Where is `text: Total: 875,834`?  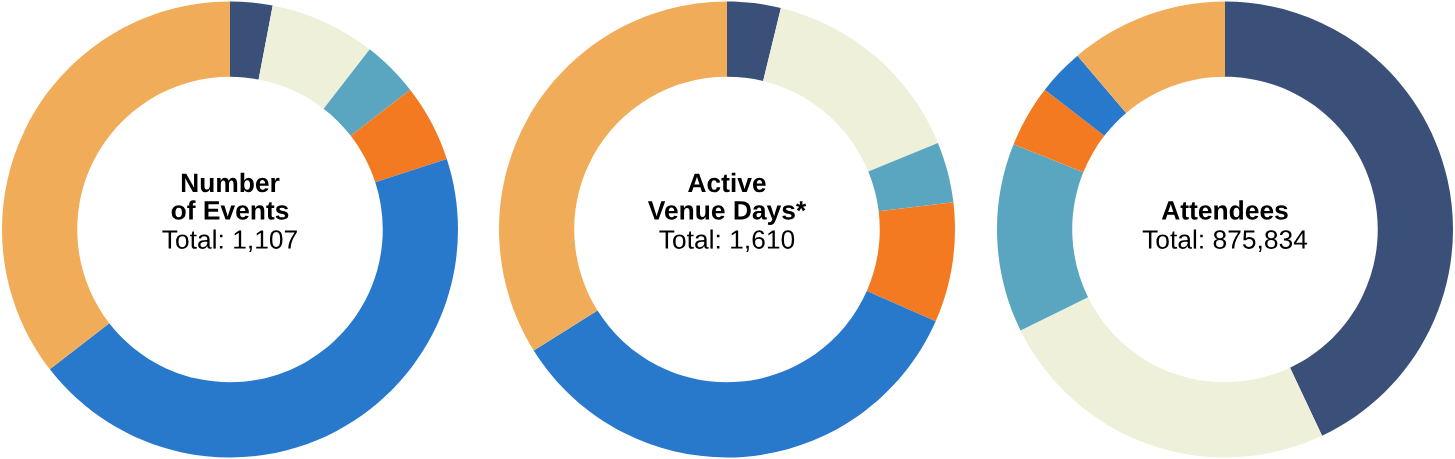 text: Total: 875,834 is located at coordinates (1225, 240).